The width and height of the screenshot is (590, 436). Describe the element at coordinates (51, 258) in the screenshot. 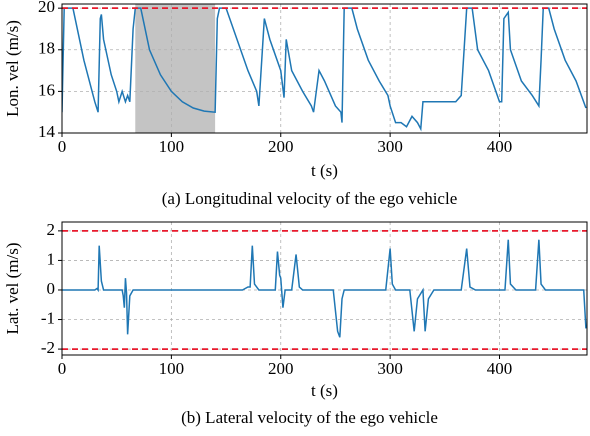

I see `y-tick-label: 1` at that location.